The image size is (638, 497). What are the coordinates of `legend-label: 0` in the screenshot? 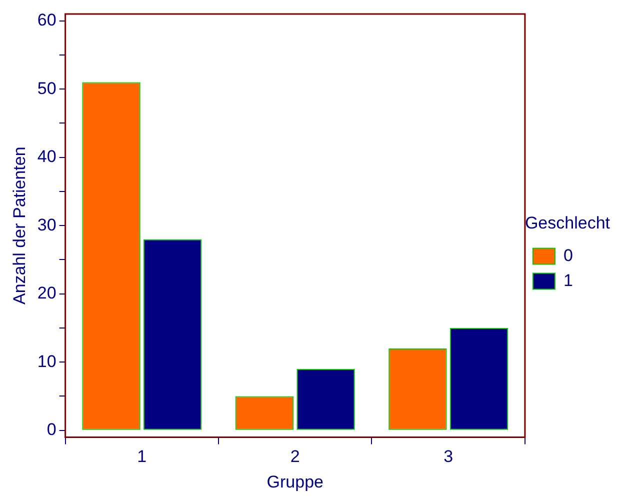 It's located at (568, 255).